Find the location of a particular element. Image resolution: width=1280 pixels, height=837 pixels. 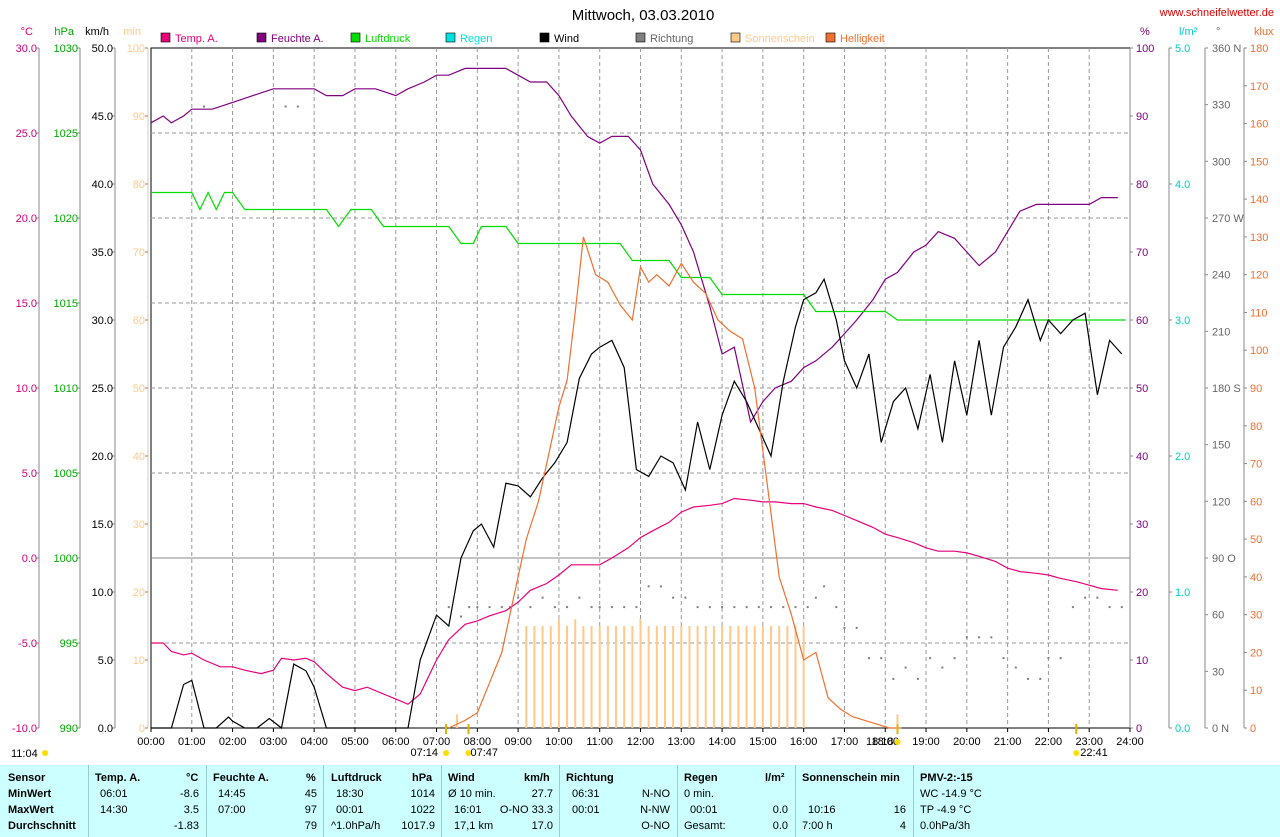

sonne-max: 16 is located at coordinates (899, 810).